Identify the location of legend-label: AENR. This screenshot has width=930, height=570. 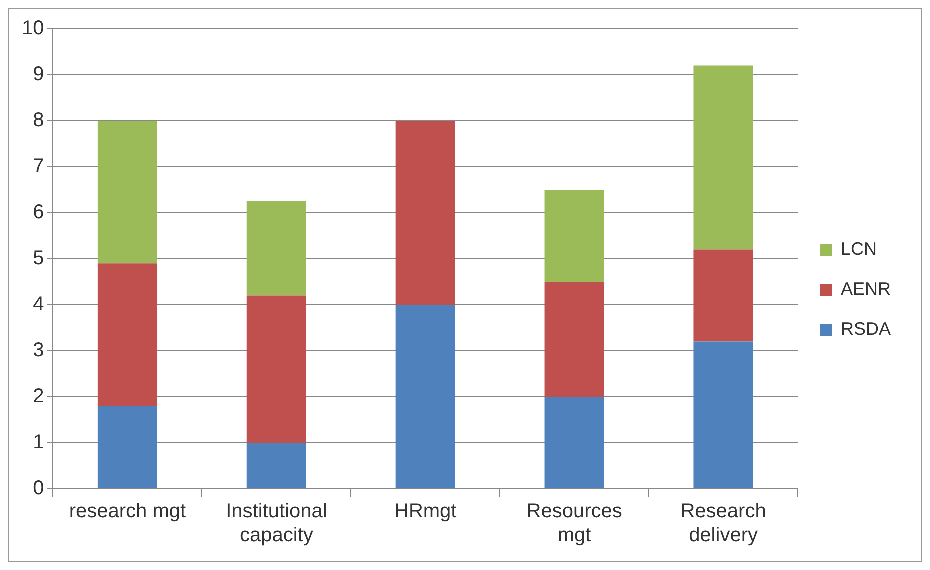
(866, 288).